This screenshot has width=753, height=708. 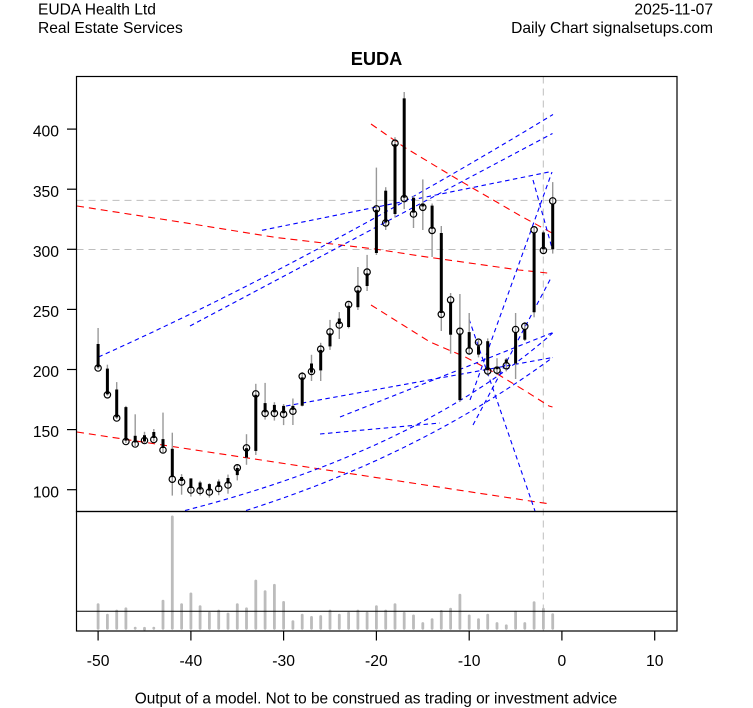 What do you see at coordinates (46, 312) in the screenshot?
I see `svg-text: 250` at bounding box center [46, 312].